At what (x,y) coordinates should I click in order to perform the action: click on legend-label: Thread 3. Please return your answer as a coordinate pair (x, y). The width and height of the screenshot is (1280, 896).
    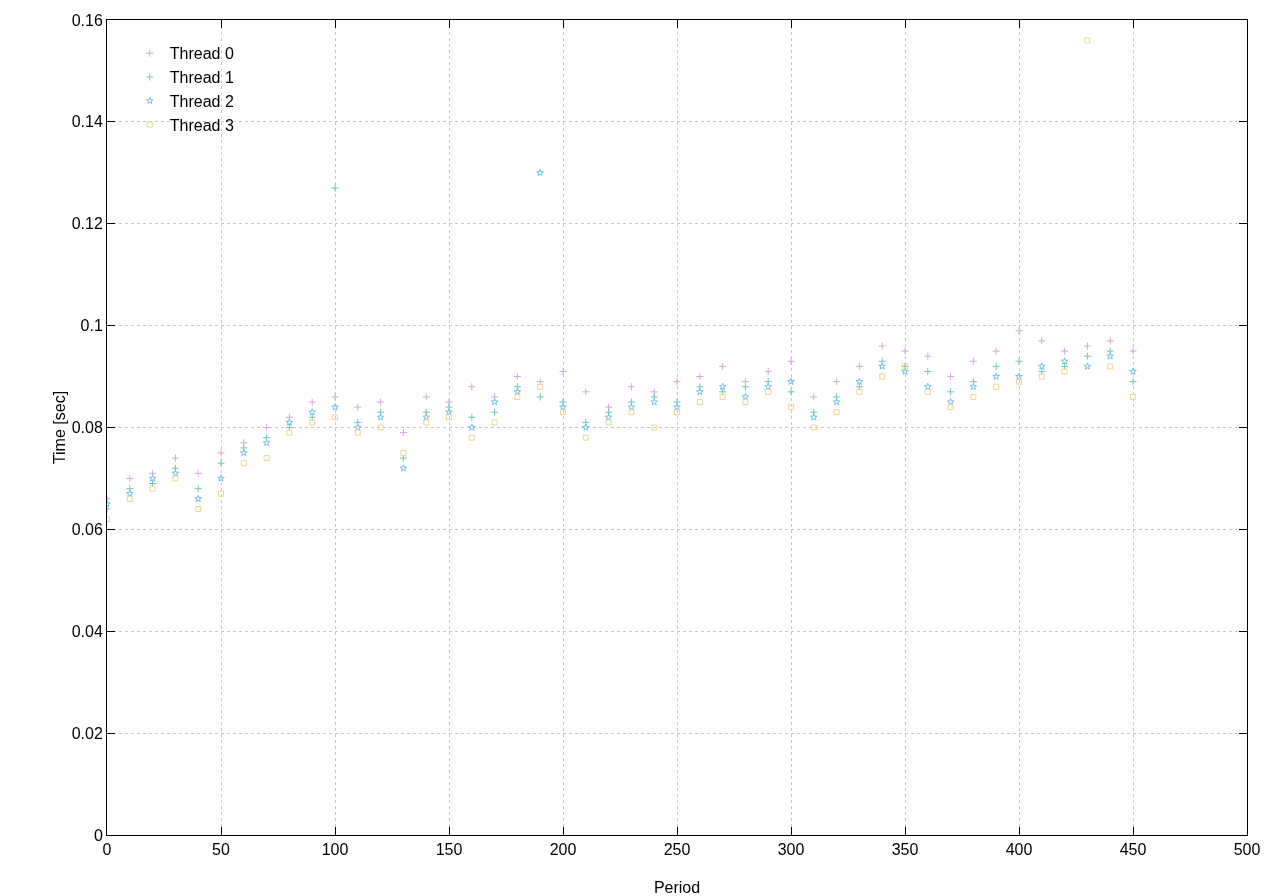
    Looking at the image, I should click on (201, 125).